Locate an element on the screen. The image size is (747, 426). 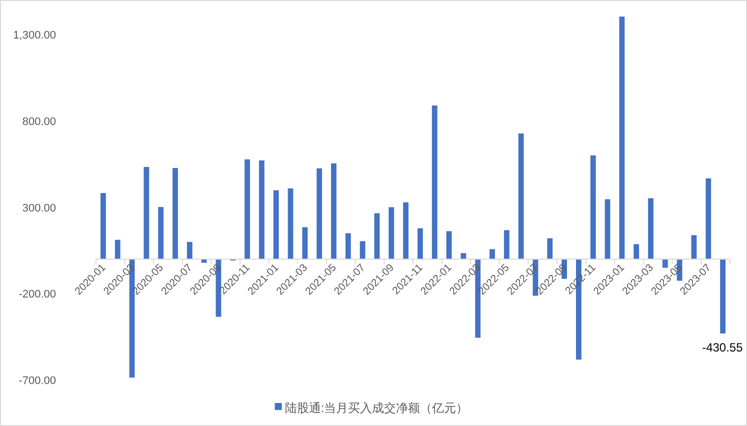
y-tick-label: -200.00 is located at coordinates (37, 294).